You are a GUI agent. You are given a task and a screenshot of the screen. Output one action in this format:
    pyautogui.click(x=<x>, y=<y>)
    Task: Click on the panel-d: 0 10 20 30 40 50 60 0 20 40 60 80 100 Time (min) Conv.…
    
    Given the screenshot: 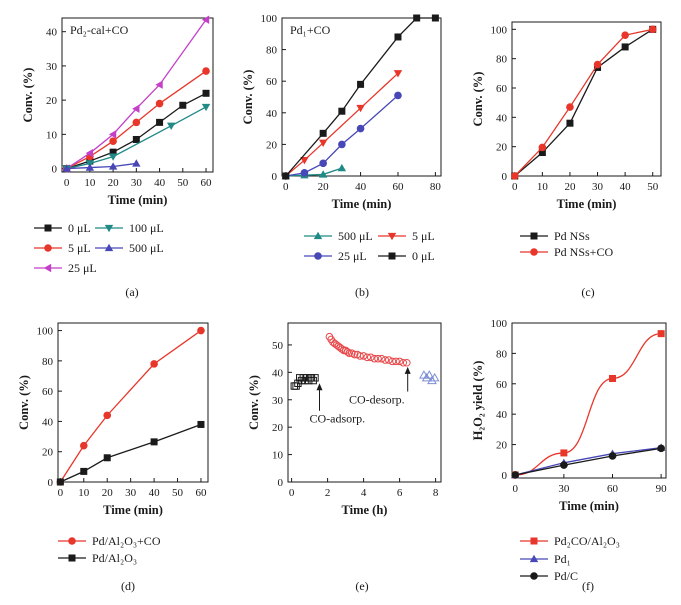 What is the action you would take?
    pyautogui.click(x=113, y=457)
    